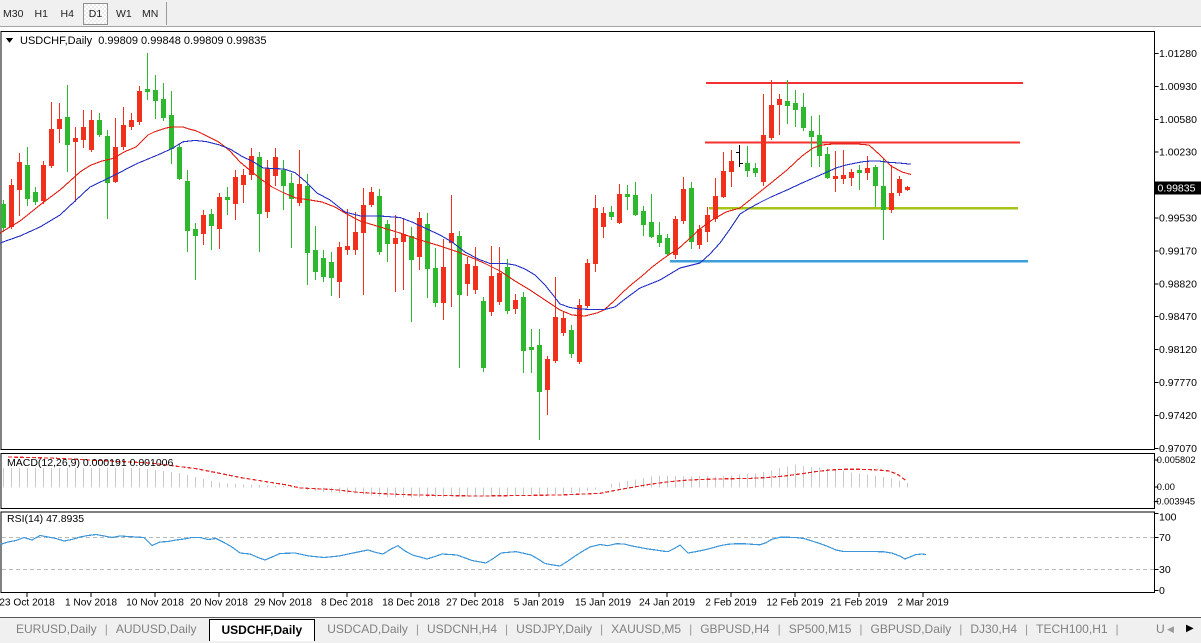  I want to click on svg-text:MACD(12,26,9) 0.000191 0.00100: MACD(12,26,9) 0.000191 0.001006, so click(90, 463).